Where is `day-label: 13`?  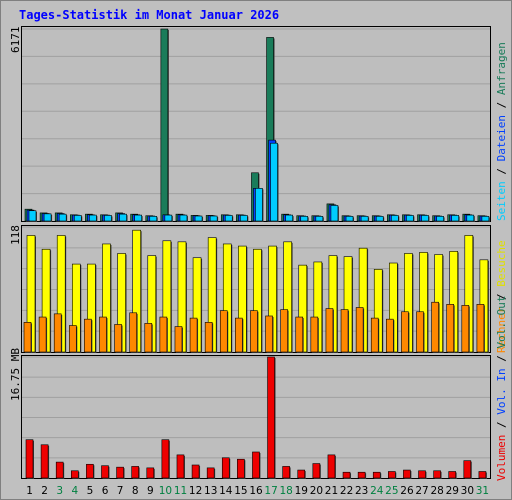
day-label: 13 is located at coordinates (210, 491).